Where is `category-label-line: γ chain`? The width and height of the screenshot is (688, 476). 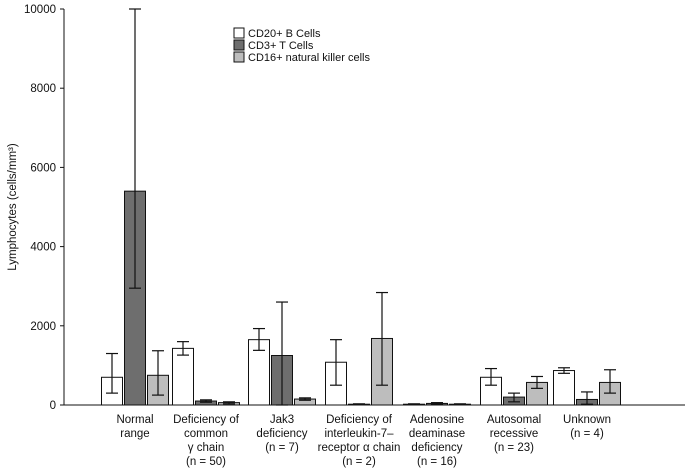 category-label-line: γ chain is located at coordinates (206, 448).